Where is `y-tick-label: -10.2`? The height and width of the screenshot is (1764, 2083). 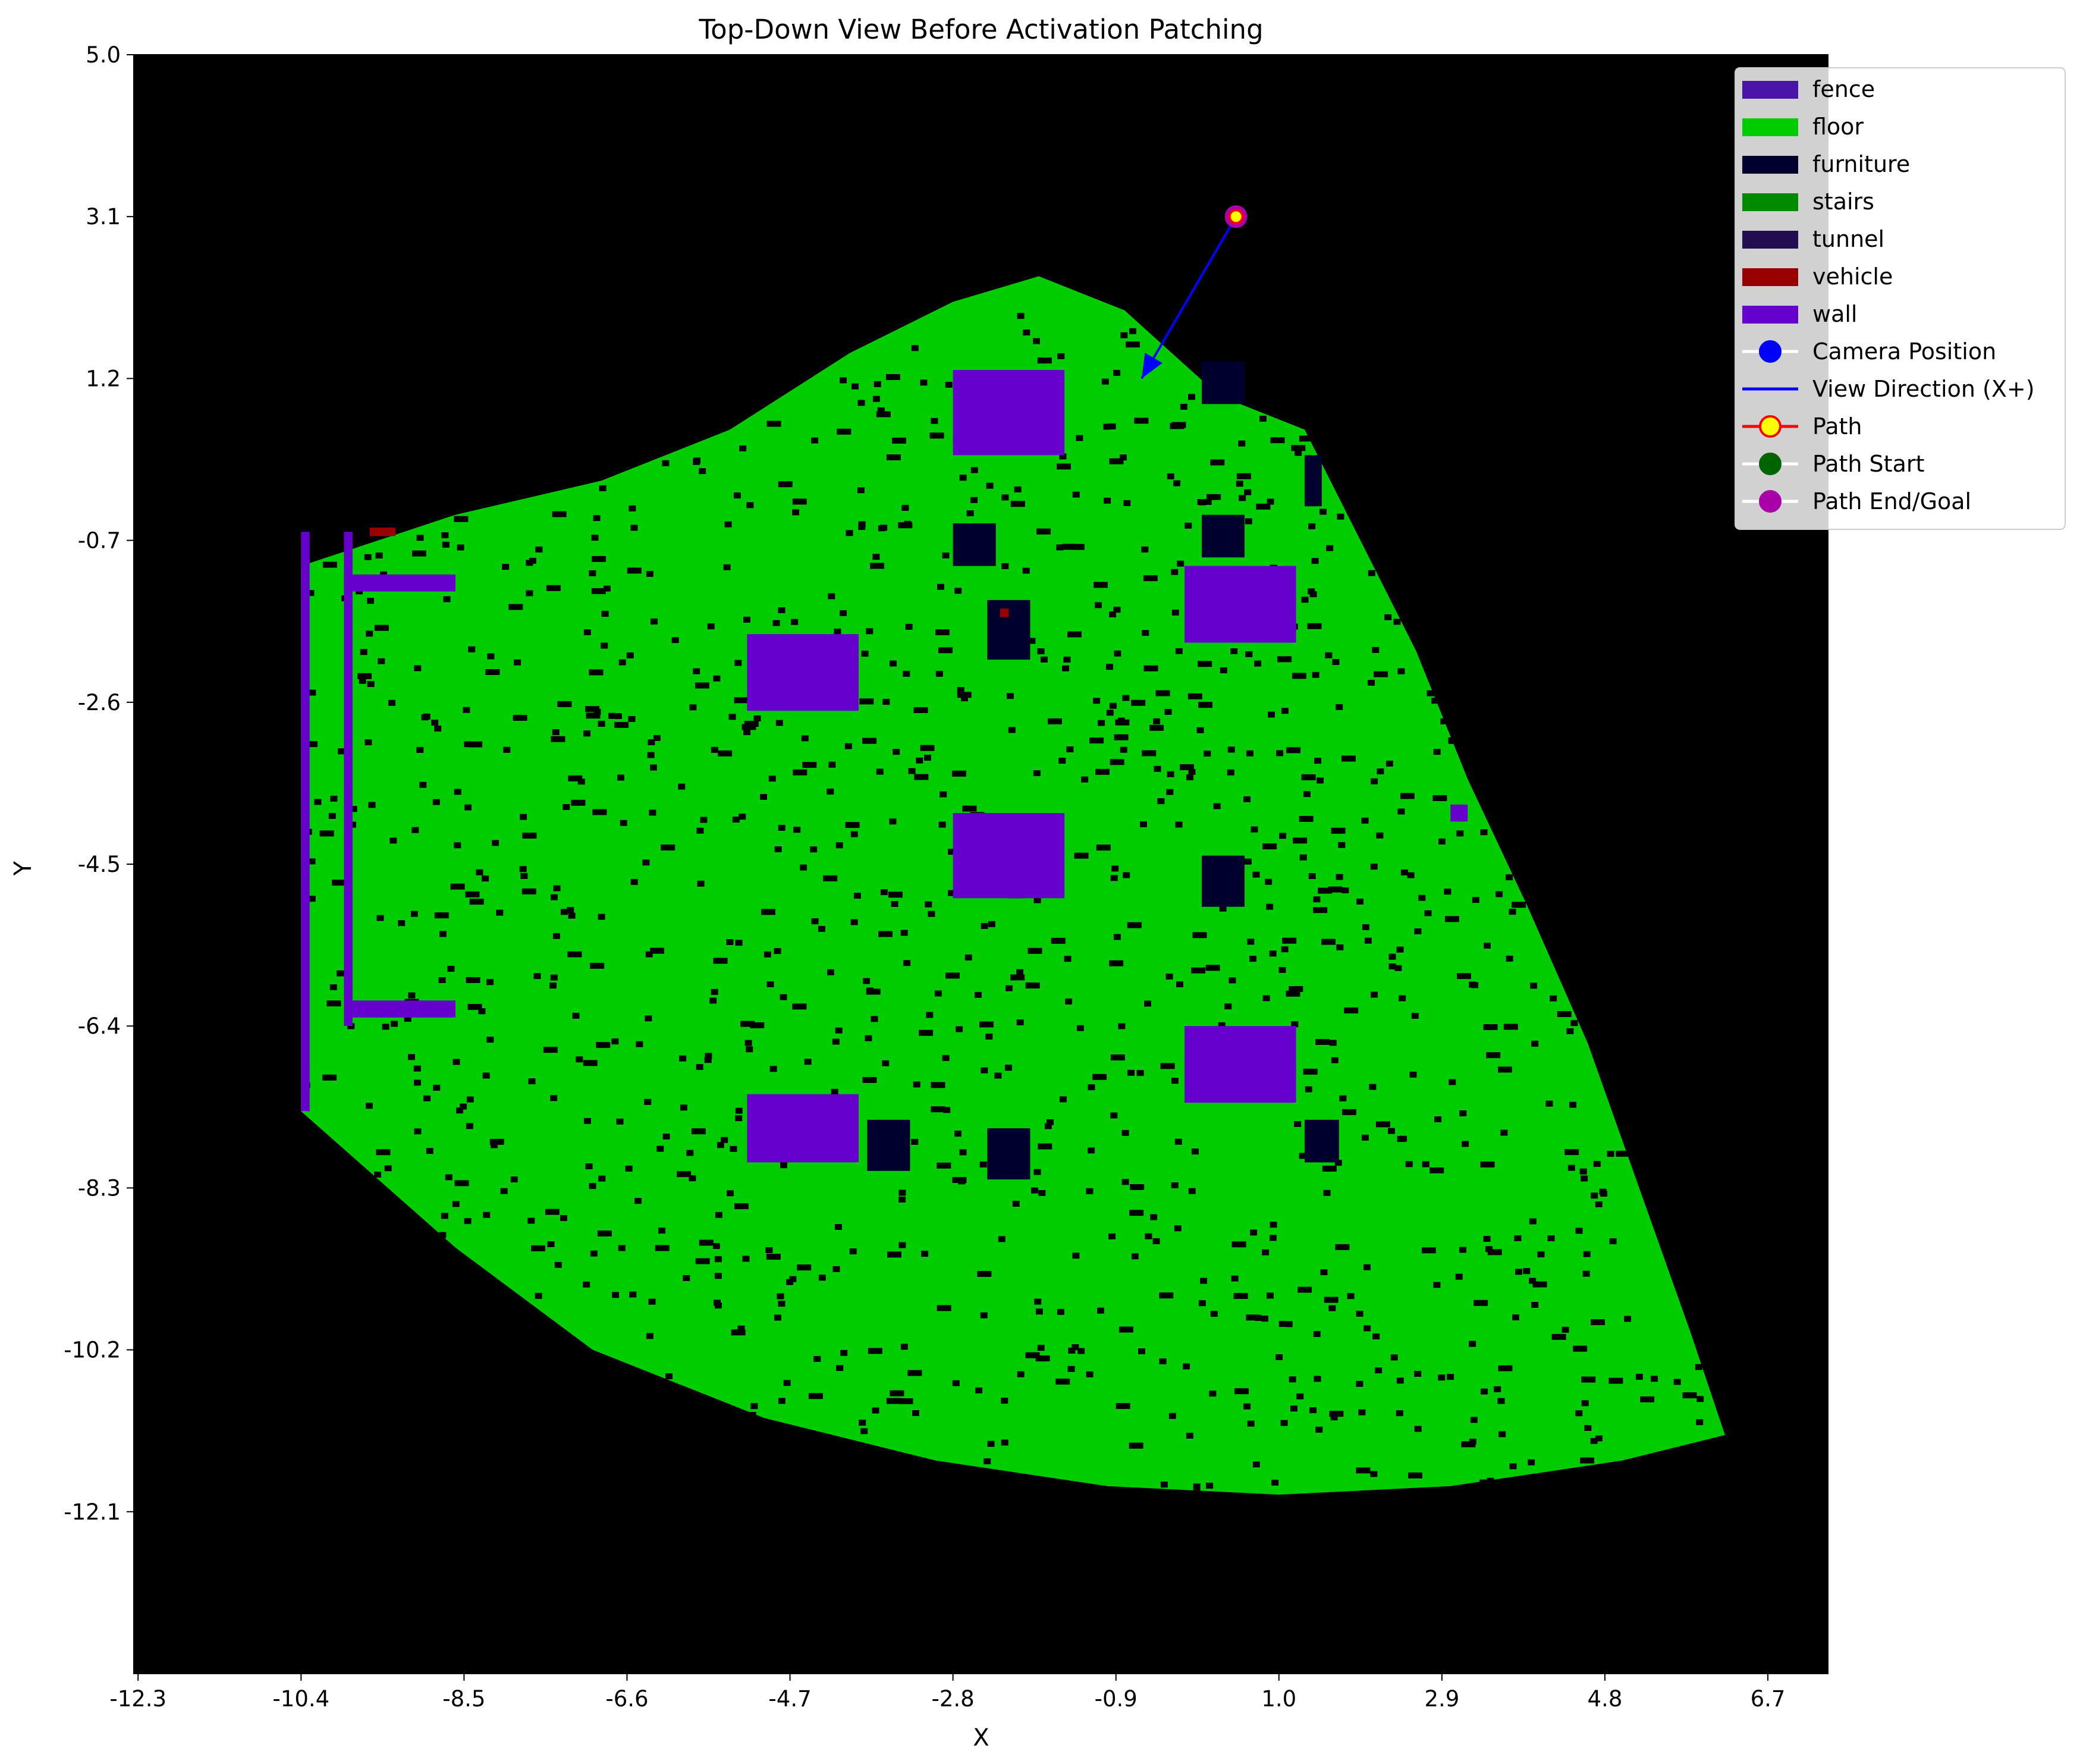 y-tick-label: -10.2 is located at coordinates (92, 1350).